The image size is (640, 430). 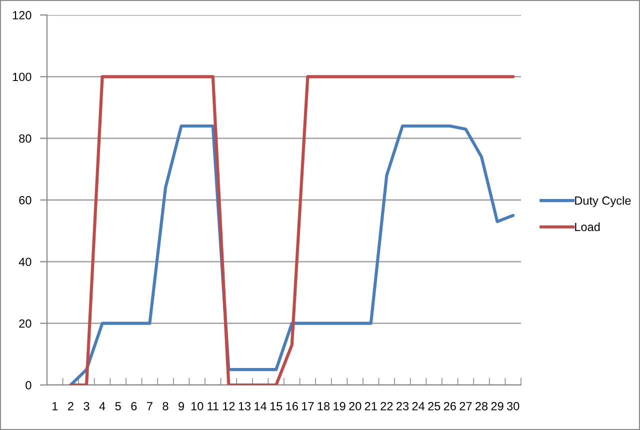 I want to click on legend-label: Duty Cycle, so click(x=603, y=202).